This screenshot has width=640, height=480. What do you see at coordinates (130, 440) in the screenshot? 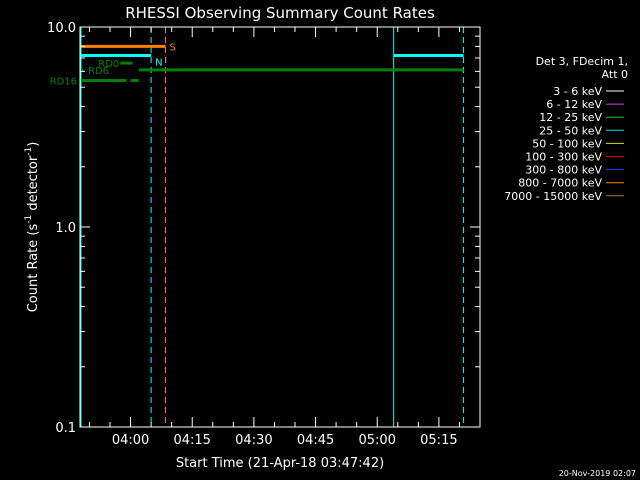
I see `x-tick-label: 04:00` at bounding box center [130, 440].